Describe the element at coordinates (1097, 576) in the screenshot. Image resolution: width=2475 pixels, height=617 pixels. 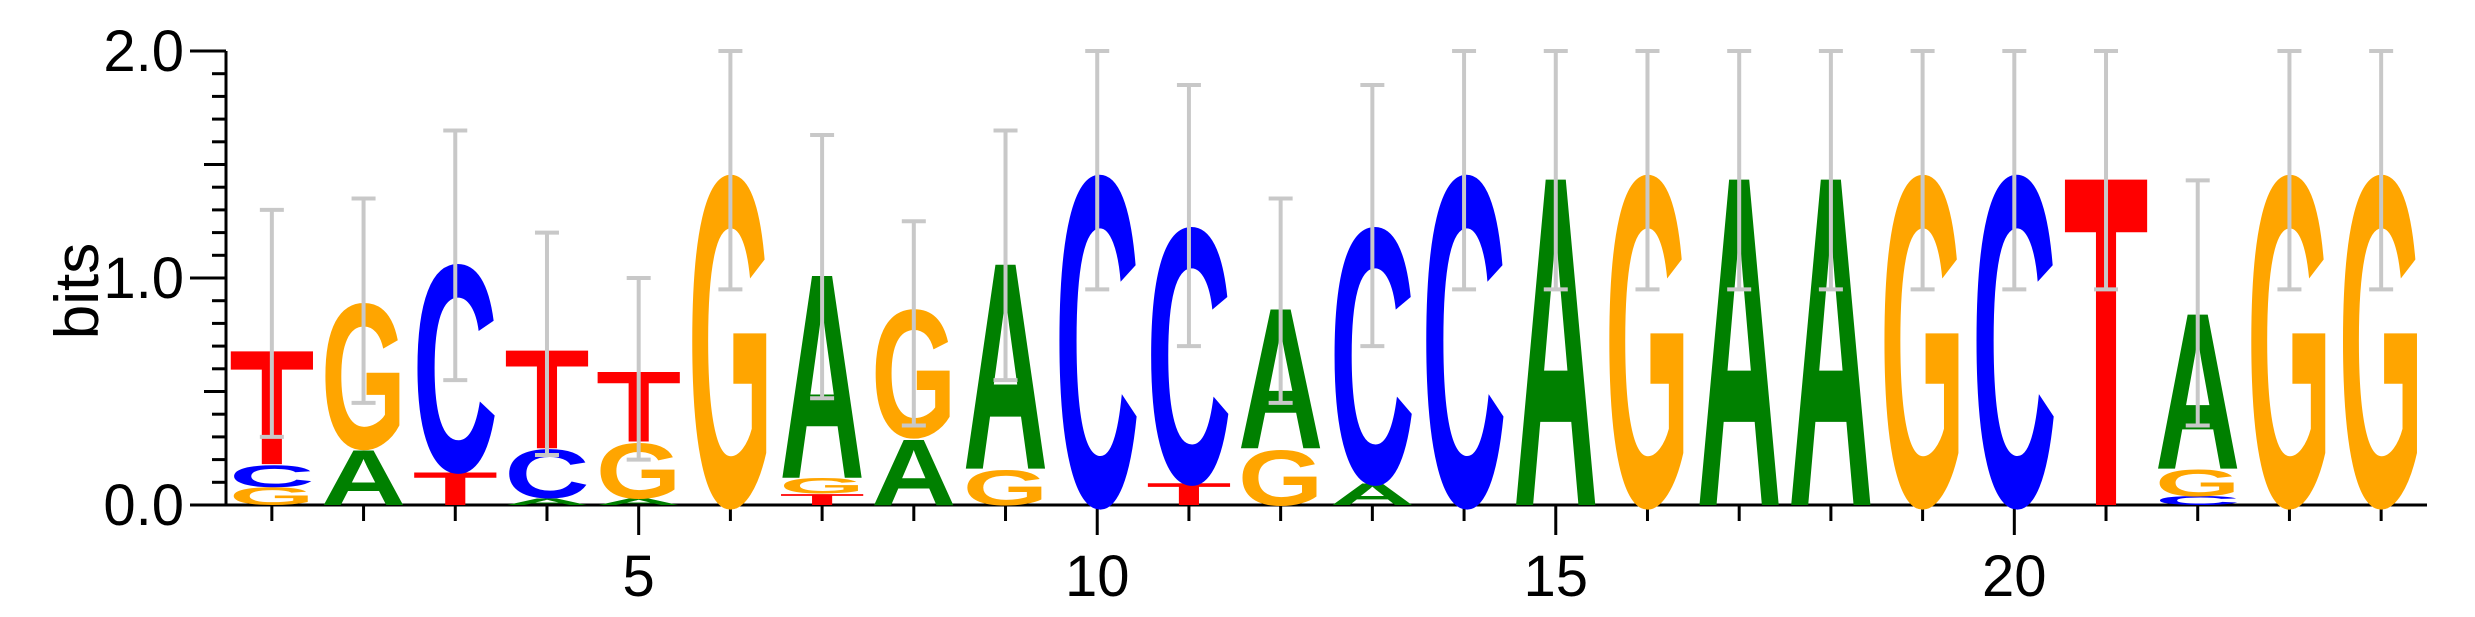
I see `x-tick-label: 10` at that location.